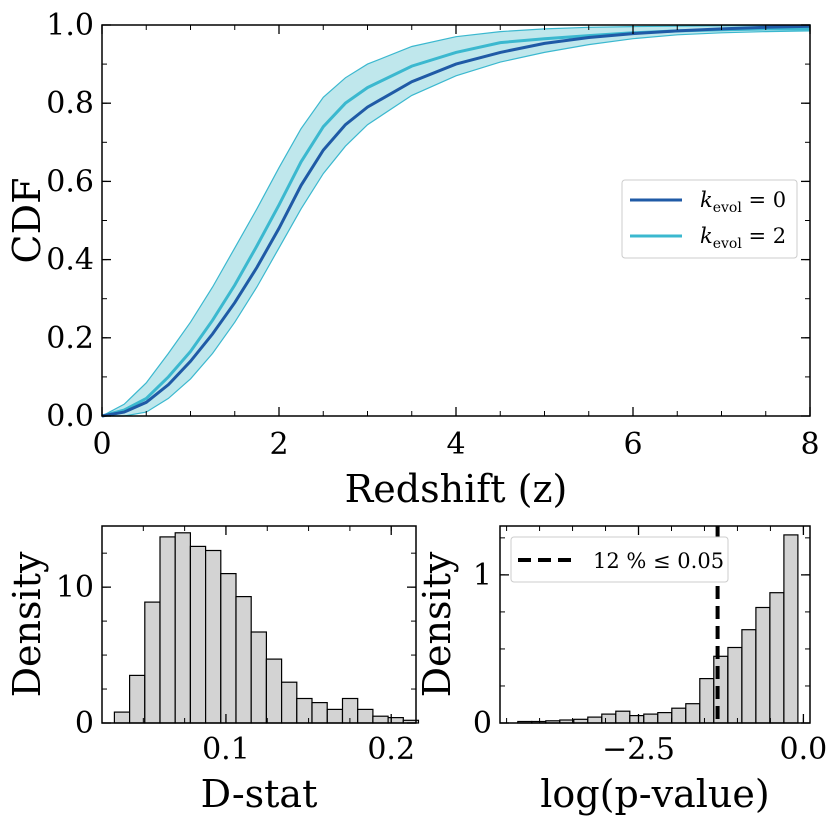  What do you see at coordinates (266, 628) in the screenshot?
I see `dstat-bars-layer` at bounding box center [266, 628].